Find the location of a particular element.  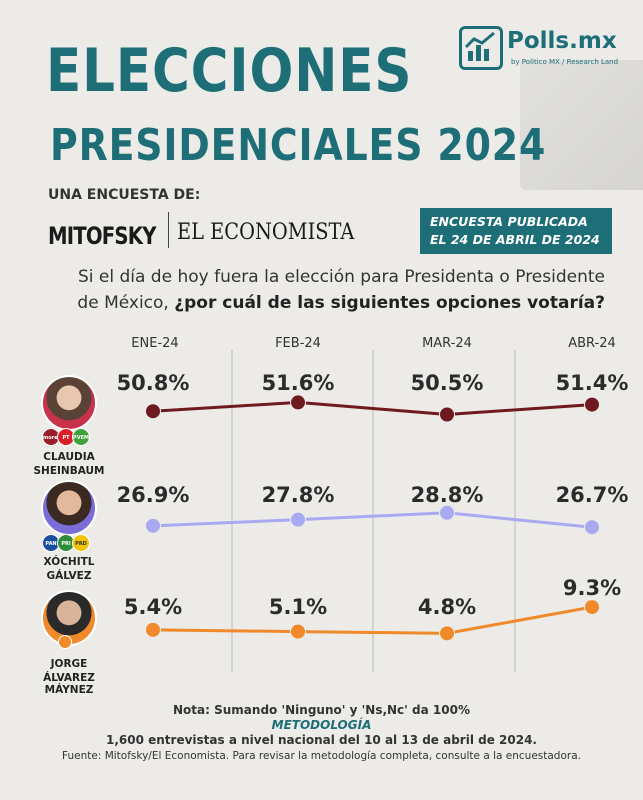

coalition-badges-sheinbaum: morenaPT PVEM is located at coordinates (66, 435).